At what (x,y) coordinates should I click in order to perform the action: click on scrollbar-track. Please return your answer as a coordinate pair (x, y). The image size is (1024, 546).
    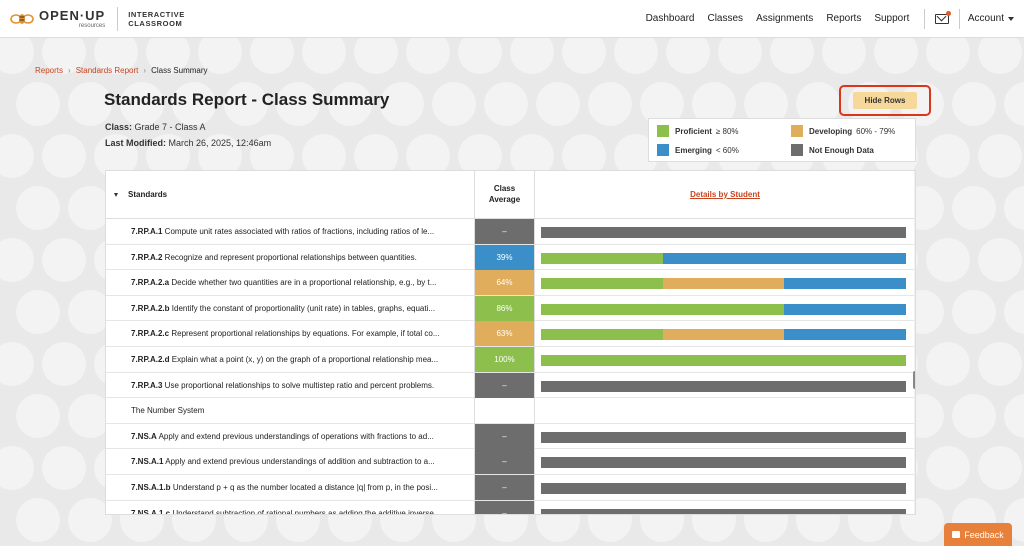
    Looking at the image, I should click on (914, 342).